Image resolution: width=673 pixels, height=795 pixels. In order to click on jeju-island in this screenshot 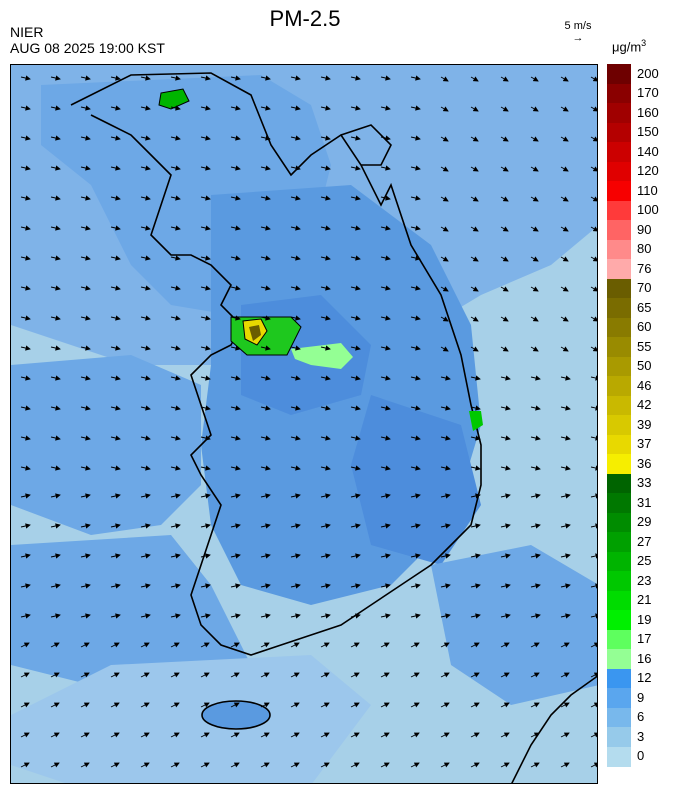, I will do `click(236, 715)`.